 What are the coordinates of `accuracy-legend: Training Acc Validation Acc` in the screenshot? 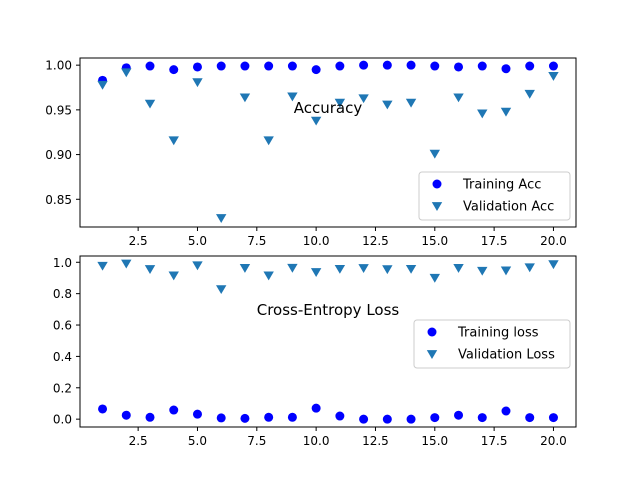 It's located at (494, 196).